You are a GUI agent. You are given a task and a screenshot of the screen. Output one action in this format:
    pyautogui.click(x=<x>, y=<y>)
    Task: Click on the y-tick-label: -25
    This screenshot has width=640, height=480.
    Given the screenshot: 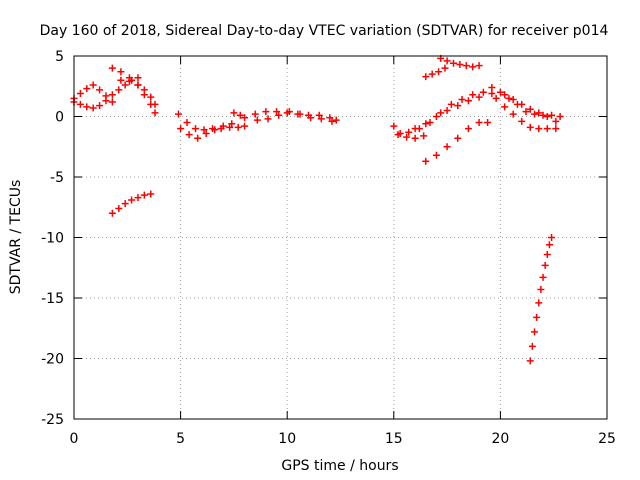 What is the action you would take?
    pyautogui.click(x=52, y=420)
    